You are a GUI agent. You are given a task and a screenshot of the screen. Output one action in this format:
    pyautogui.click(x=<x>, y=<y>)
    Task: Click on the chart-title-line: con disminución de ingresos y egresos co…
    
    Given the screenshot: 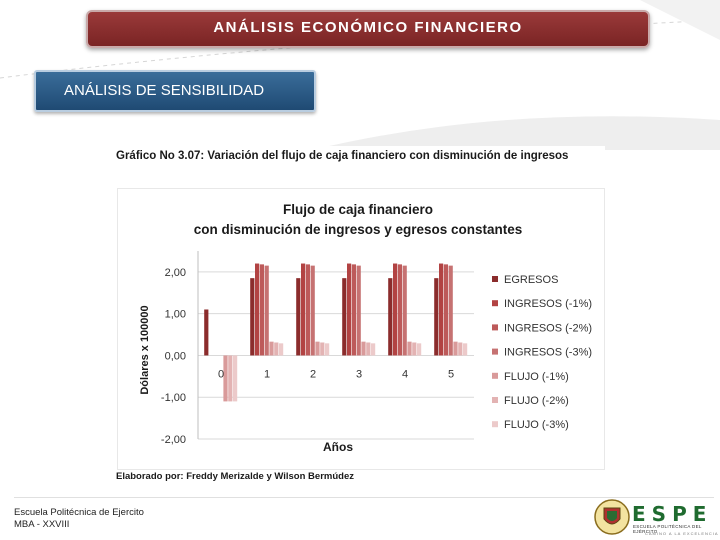 What is the action you would take?
    pyautogui.click(x=358, y=229)
    